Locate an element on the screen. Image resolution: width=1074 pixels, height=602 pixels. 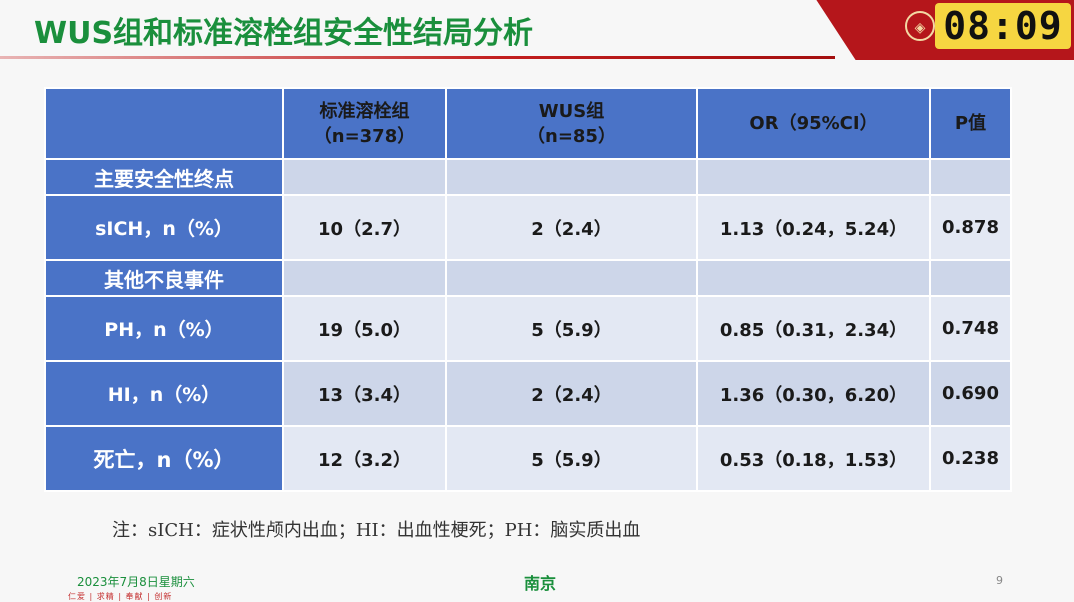
header-standard-n: （n=378） is located at coordinates (364, 136).